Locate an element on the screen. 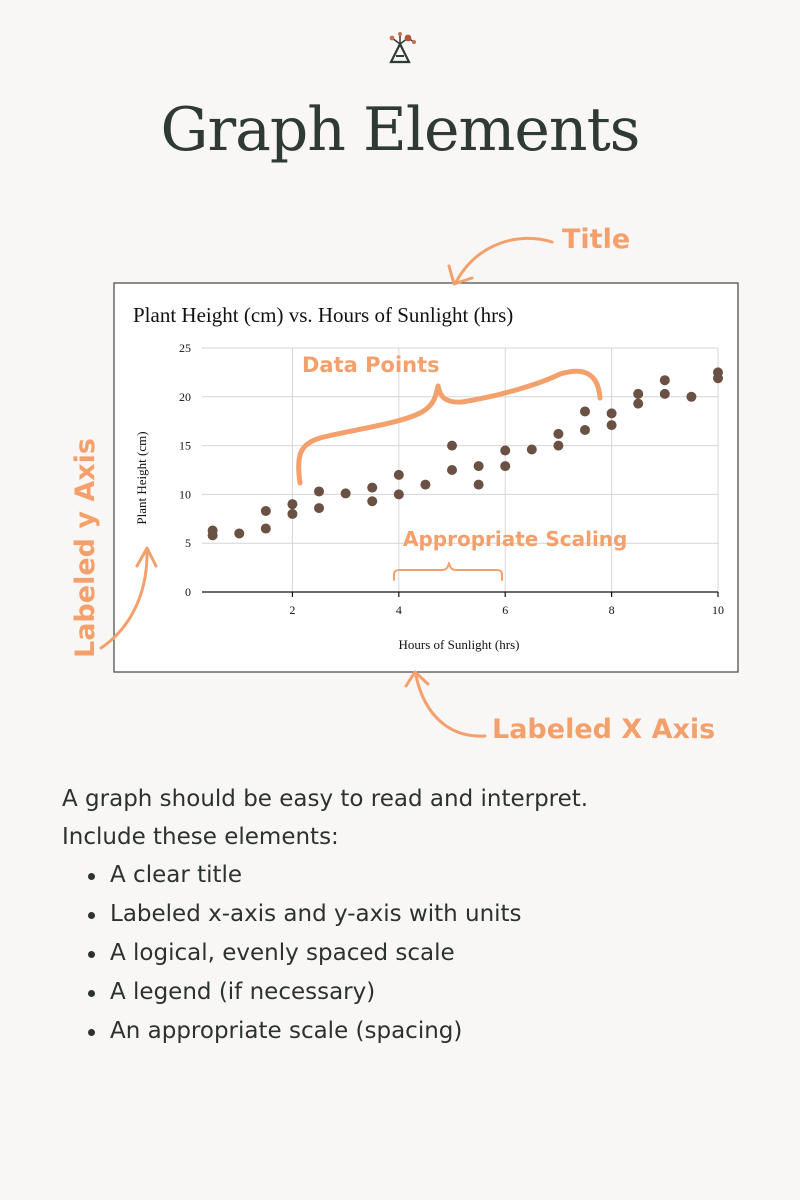 The height and width of the screenshot is (1200, 800). list-item: Labeled x-axis and y-axis with units is located at coordinates (425, 914).